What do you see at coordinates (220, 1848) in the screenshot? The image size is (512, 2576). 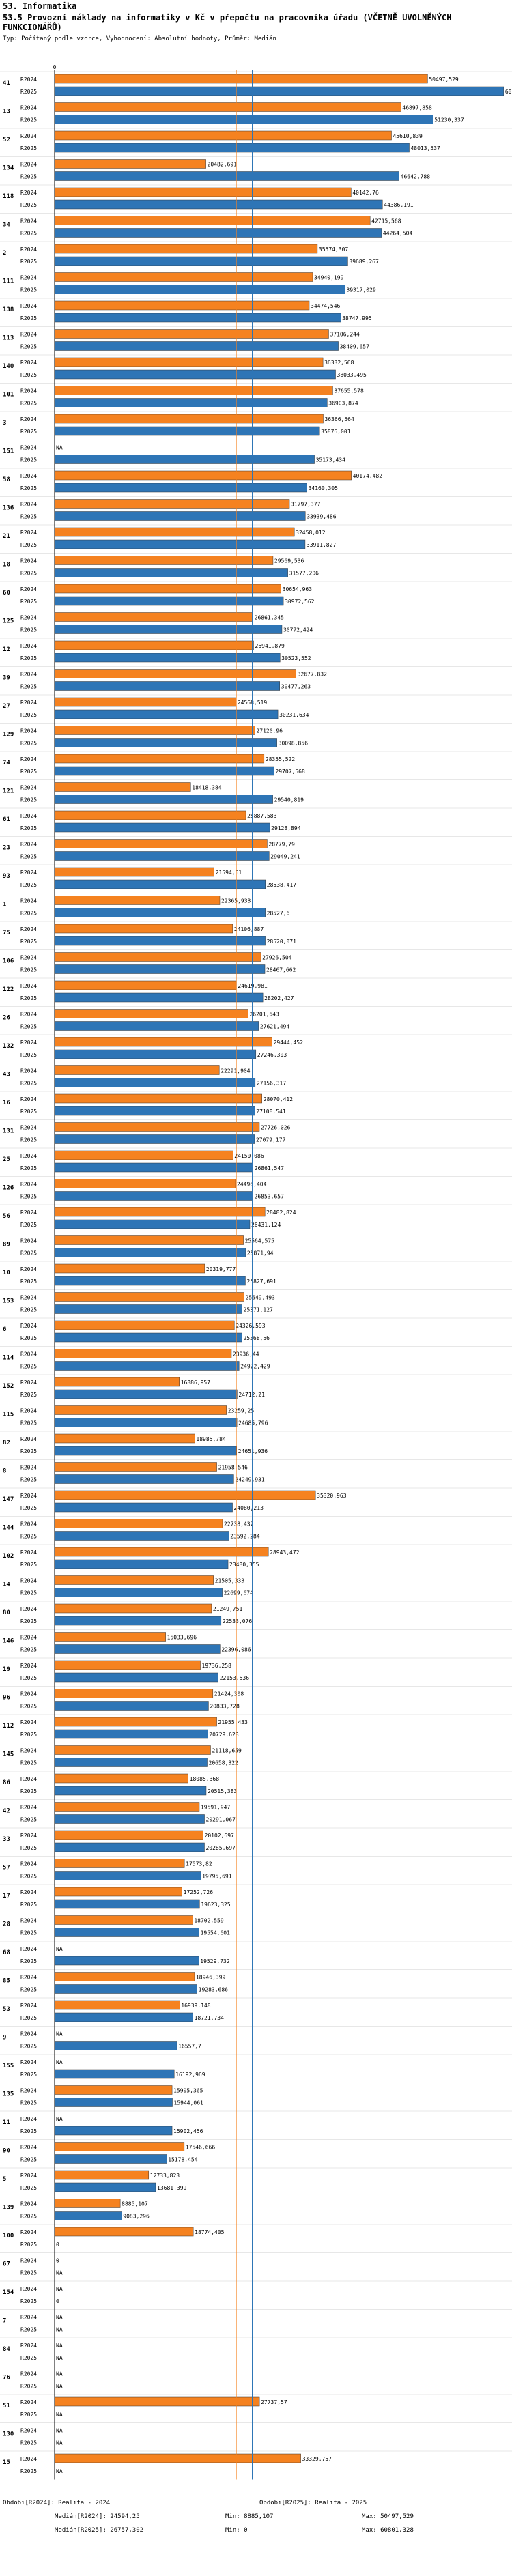 I see `value-label-r2025: 20285,697` at bounding box center [220, 1848].